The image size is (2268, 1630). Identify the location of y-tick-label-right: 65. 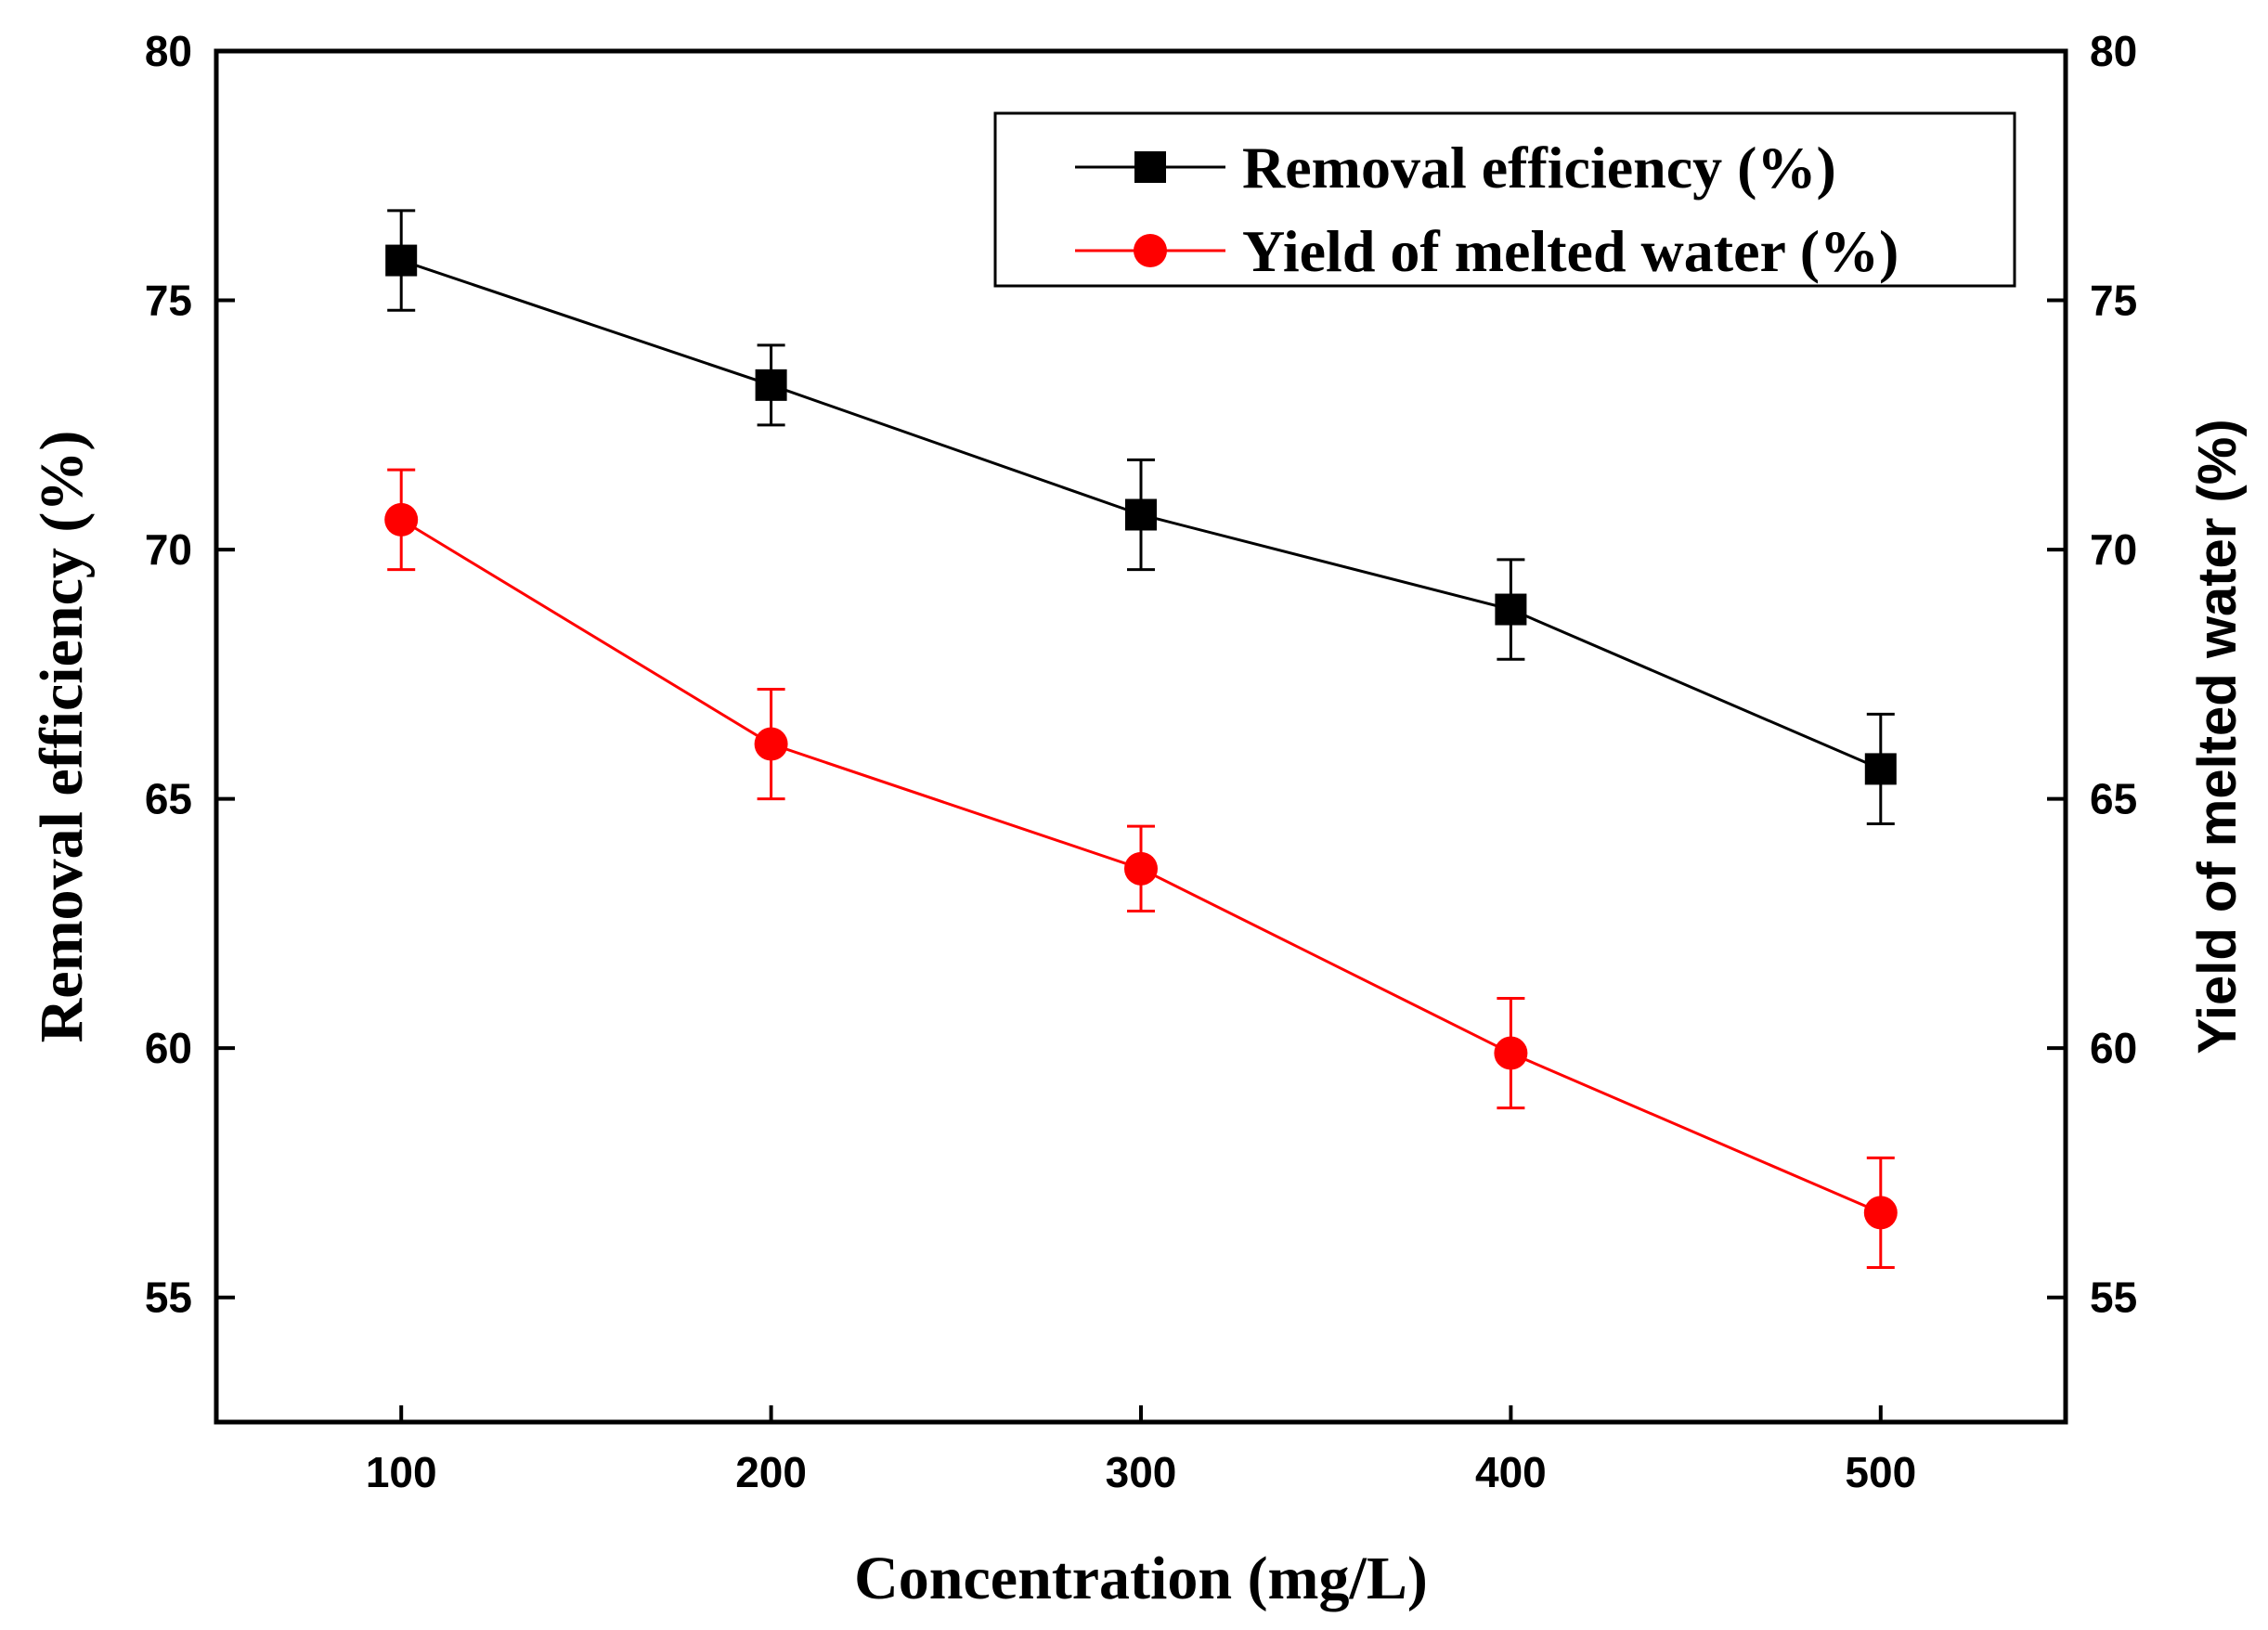
(2113, 799).